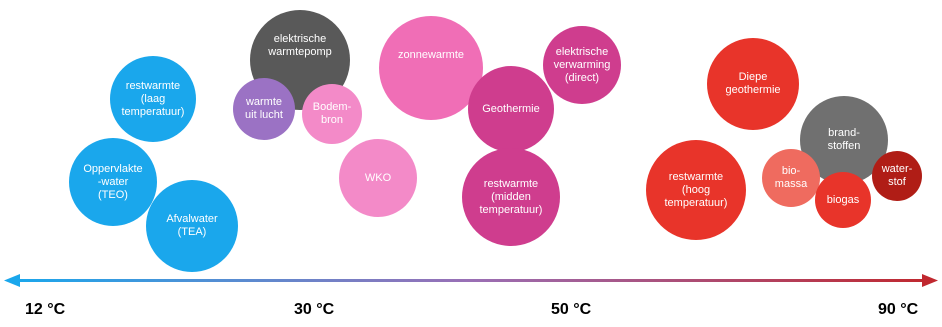  I want to click on bubble-label: restwarmte (hoog temperatuur), so click(696, 189).